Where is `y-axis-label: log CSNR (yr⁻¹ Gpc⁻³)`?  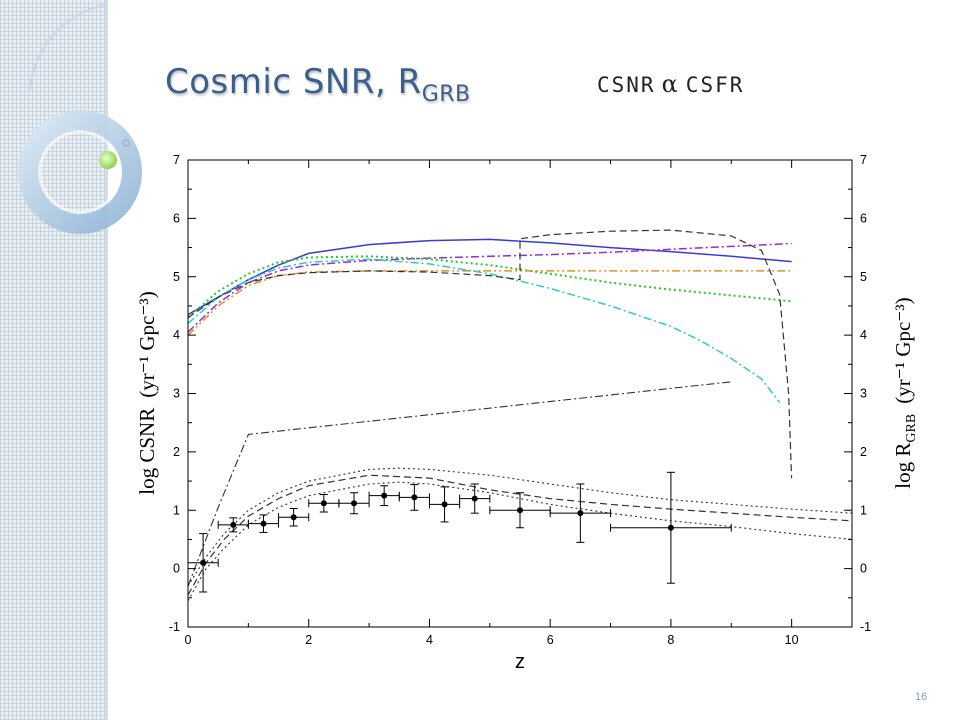
y-axis-label: log CSNR (yr⁻¹ Gpc⁻³) is located at coordinates (147, 392).